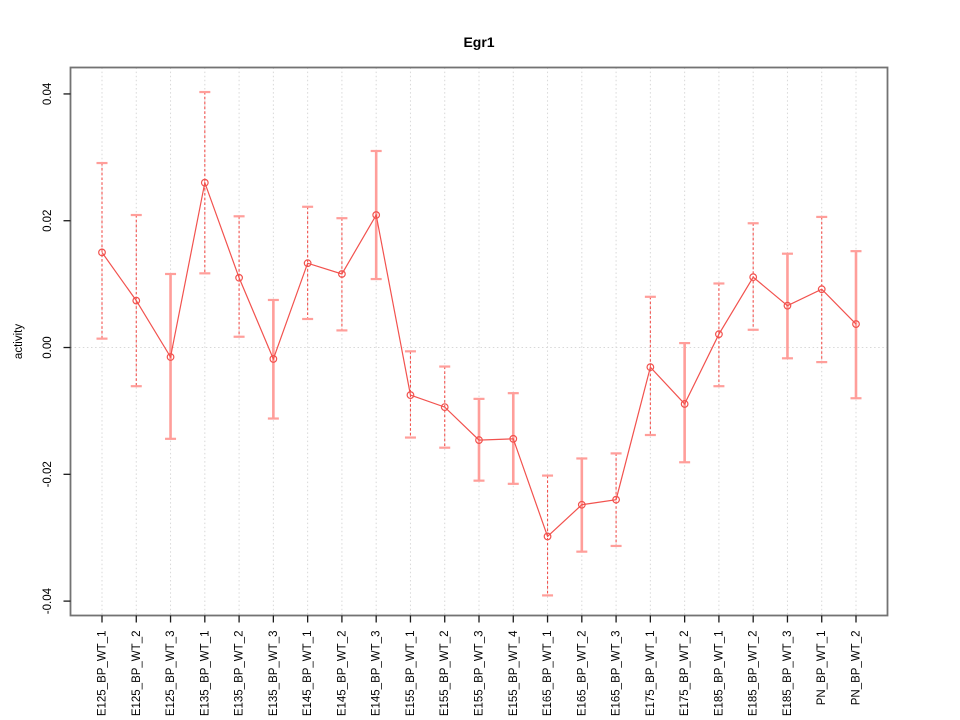  I want to click on x-tick-label: E185_BP_WT_3, so click(788, 674).